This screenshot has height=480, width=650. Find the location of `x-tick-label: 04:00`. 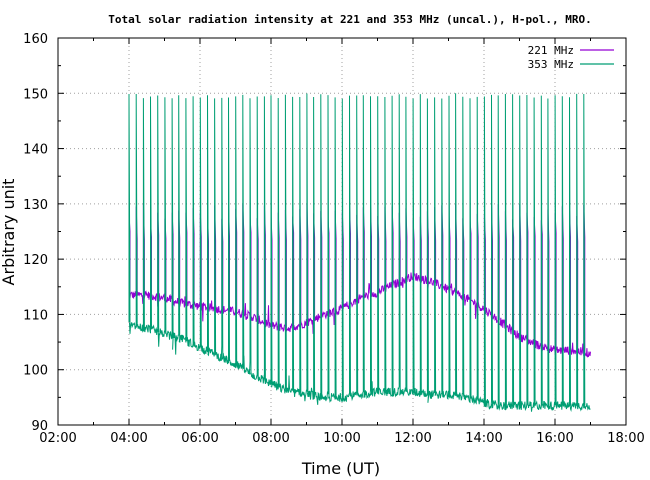

x-tick-label: 04:00 is located at coordinates (128, 438).